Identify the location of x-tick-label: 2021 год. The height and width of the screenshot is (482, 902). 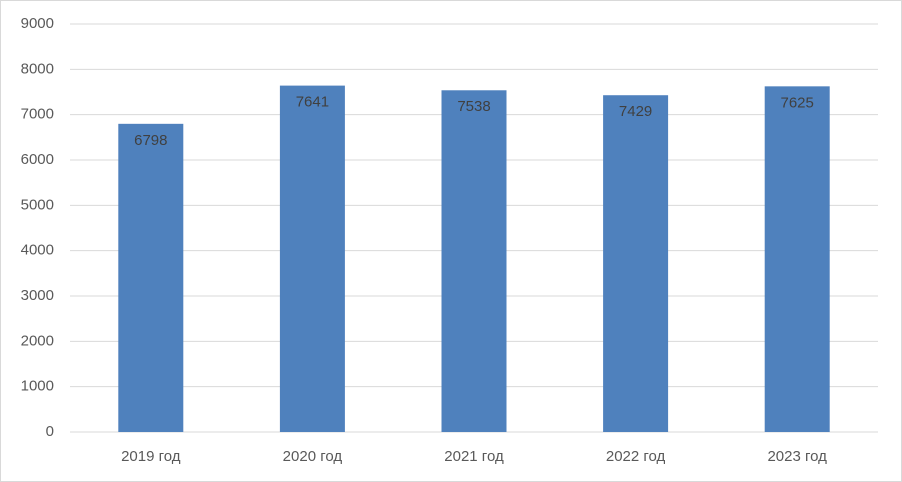
(474, 456).